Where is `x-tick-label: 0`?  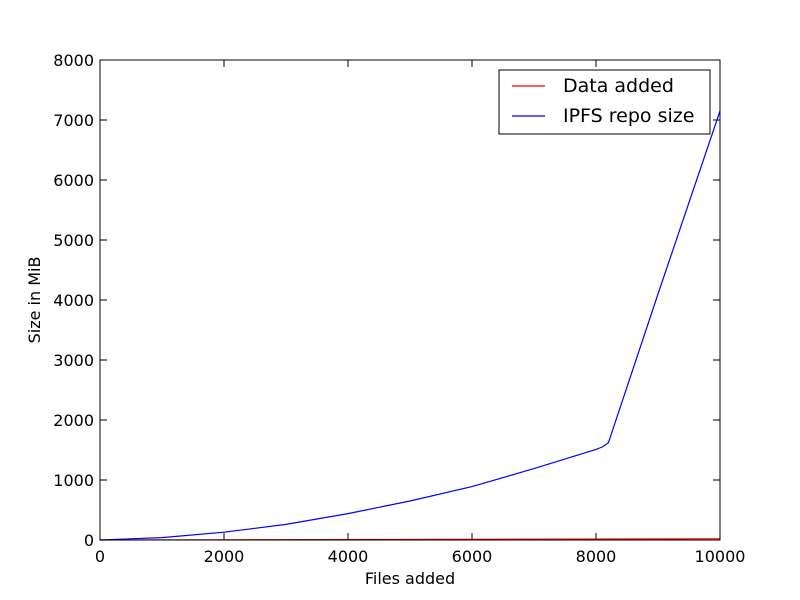
x-tick-label: 0 is located at coordinates (100, 556).